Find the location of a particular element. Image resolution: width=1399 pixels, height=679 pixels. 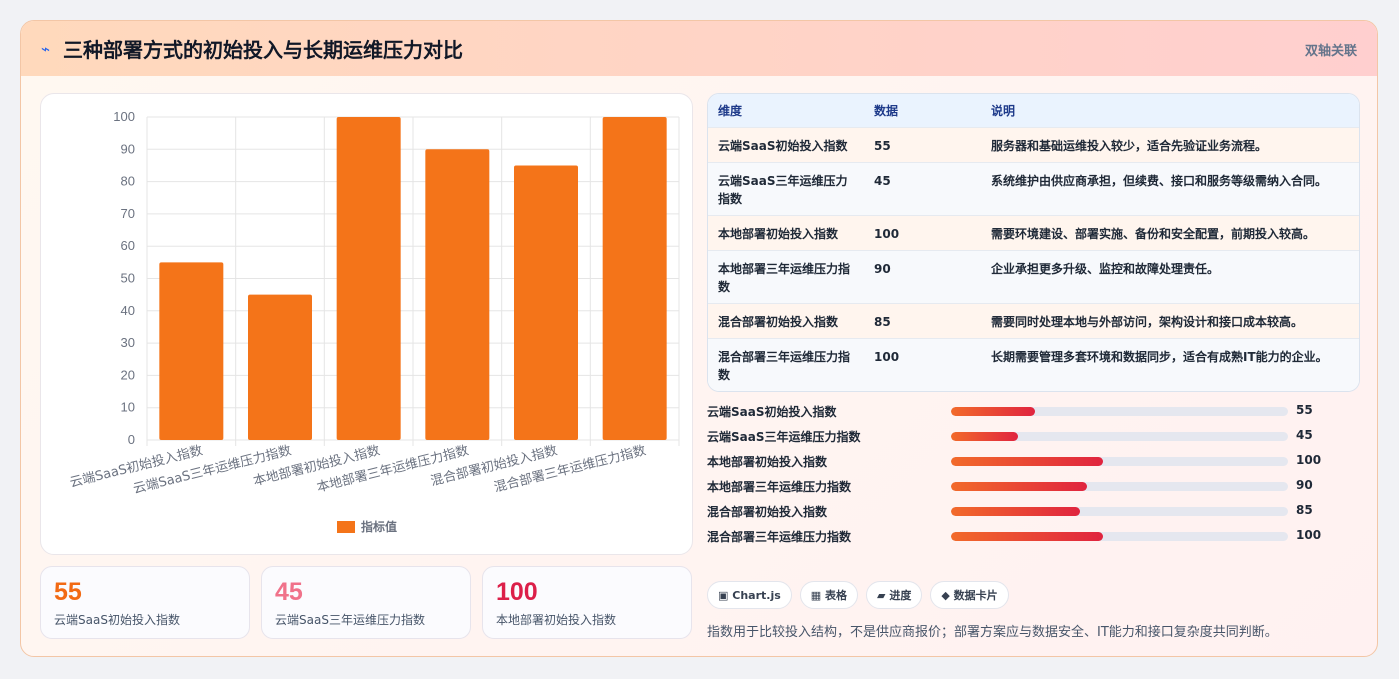

chip-label: 进度 is located at coordinates (900, 595).